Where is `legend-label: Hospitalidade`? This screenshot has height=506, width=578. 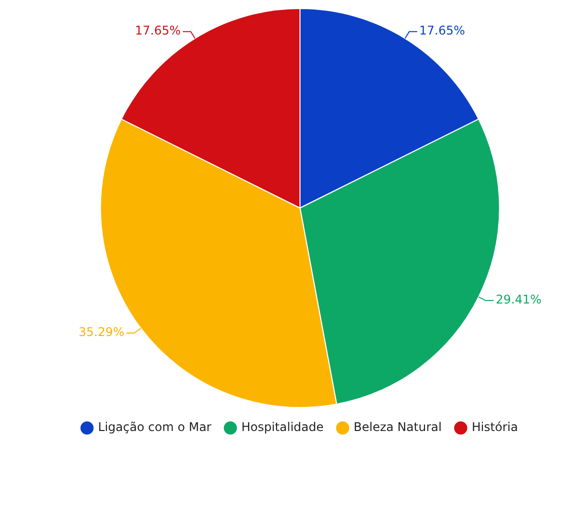
legend-label: Hospitalidade is located at coordinates (282, 427).